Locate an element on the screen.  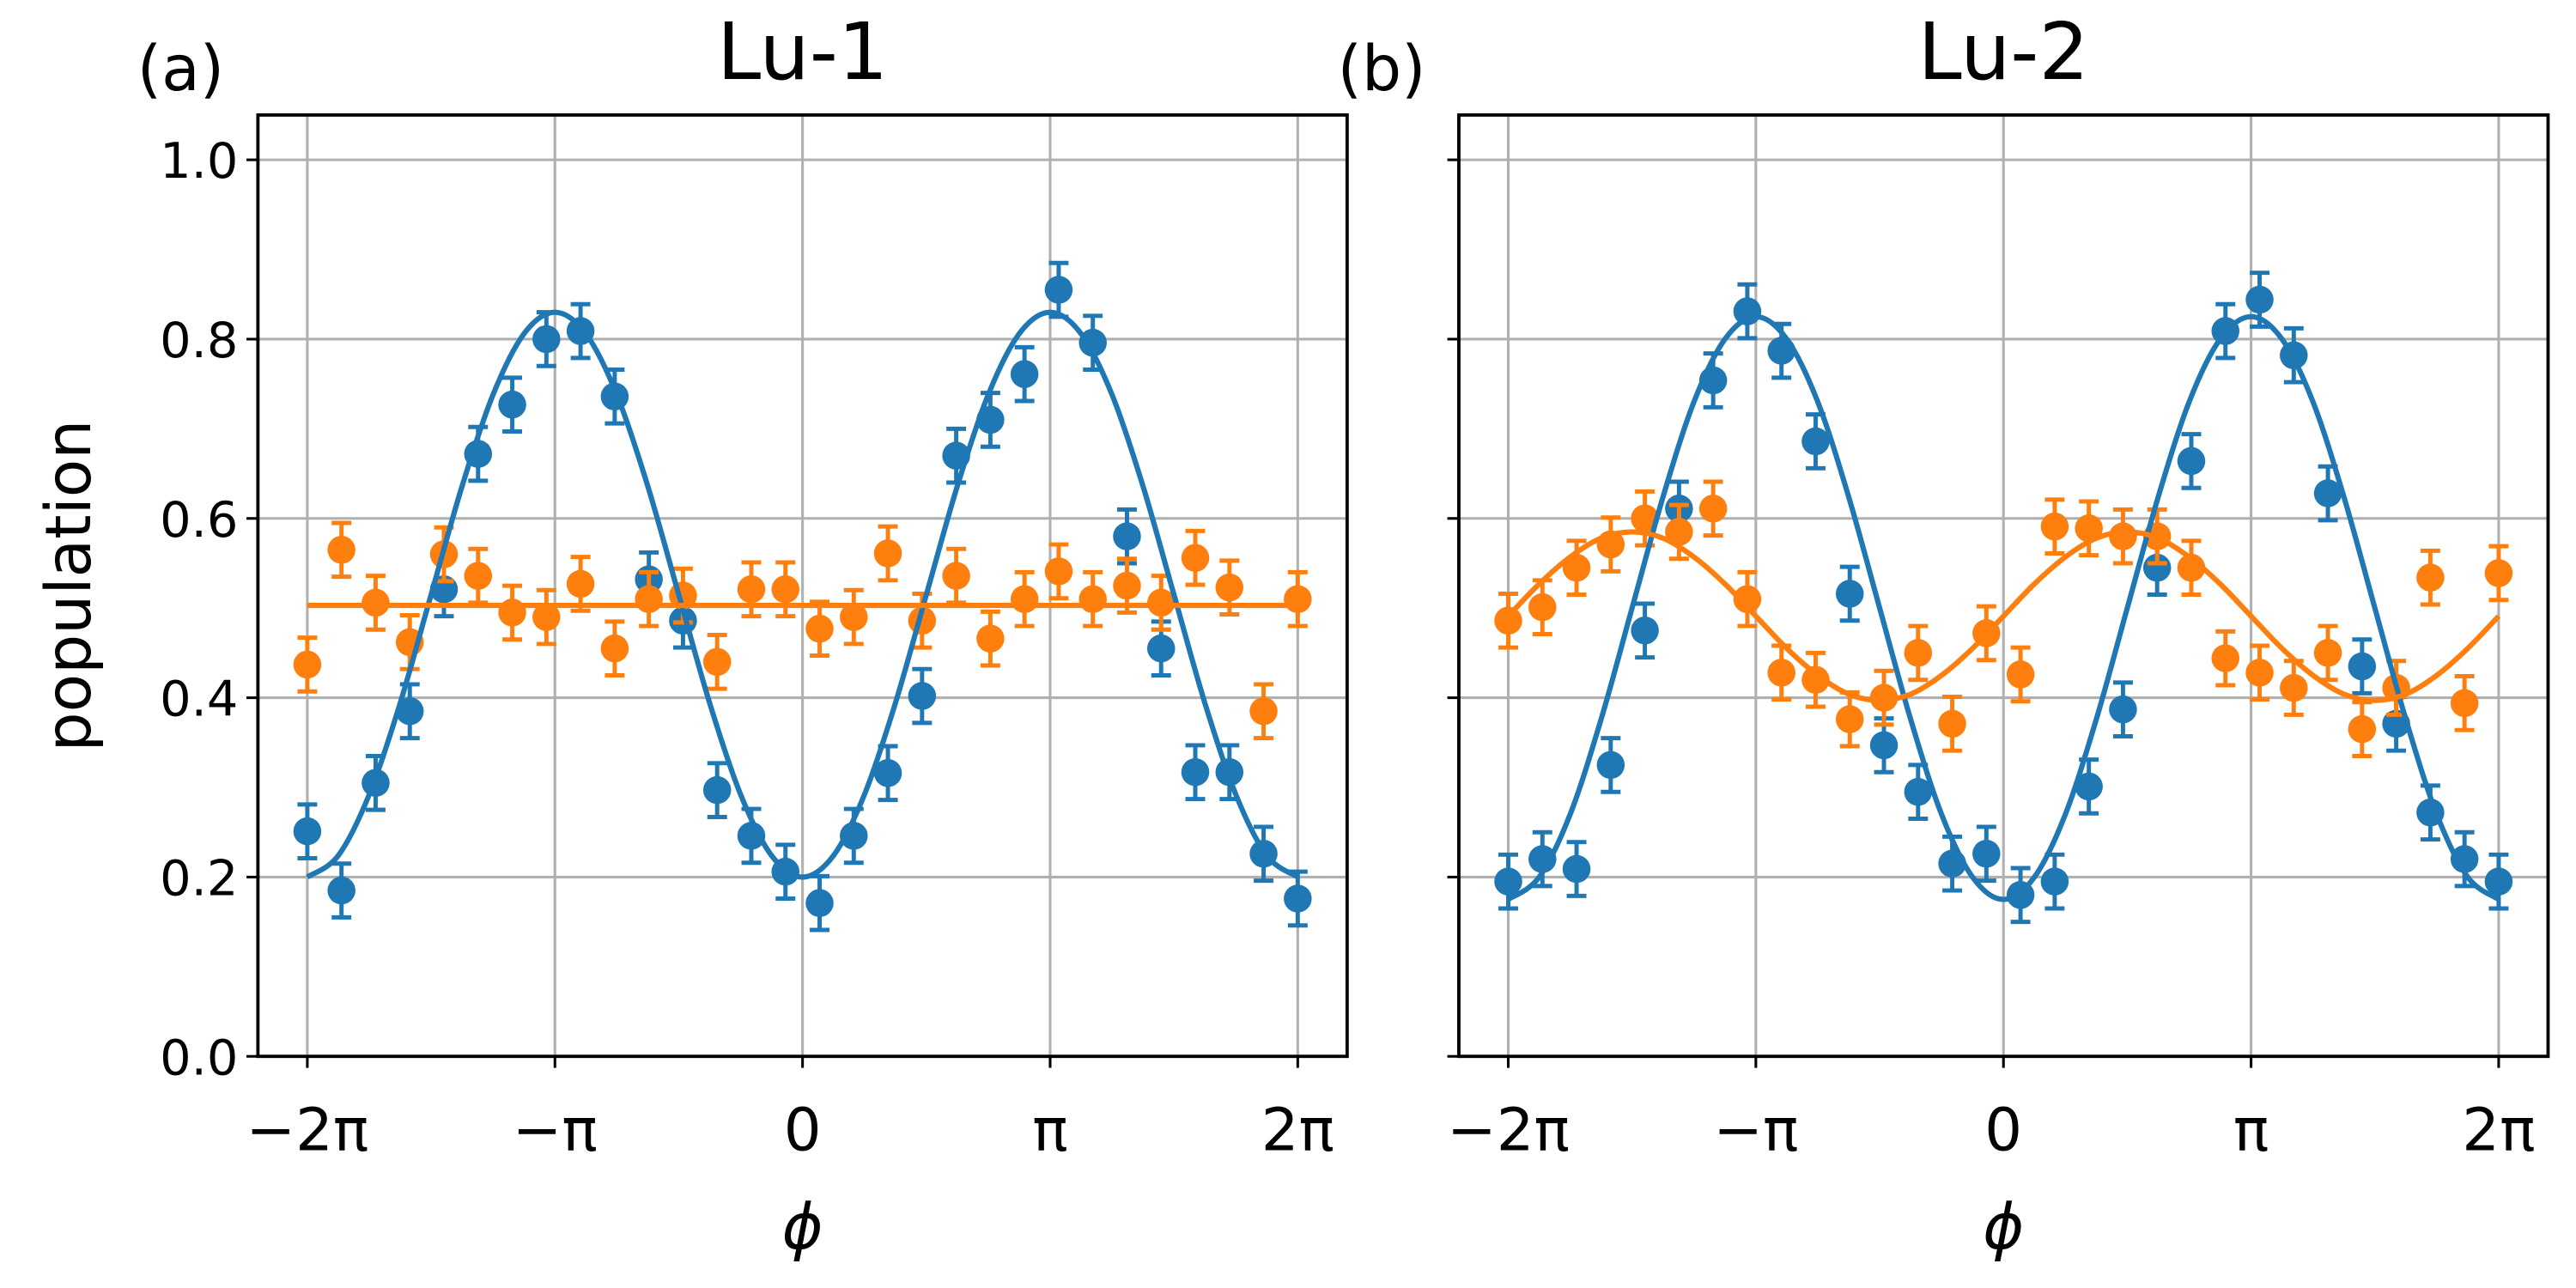
panel-label: (a) is located at coordinates (180, 69).